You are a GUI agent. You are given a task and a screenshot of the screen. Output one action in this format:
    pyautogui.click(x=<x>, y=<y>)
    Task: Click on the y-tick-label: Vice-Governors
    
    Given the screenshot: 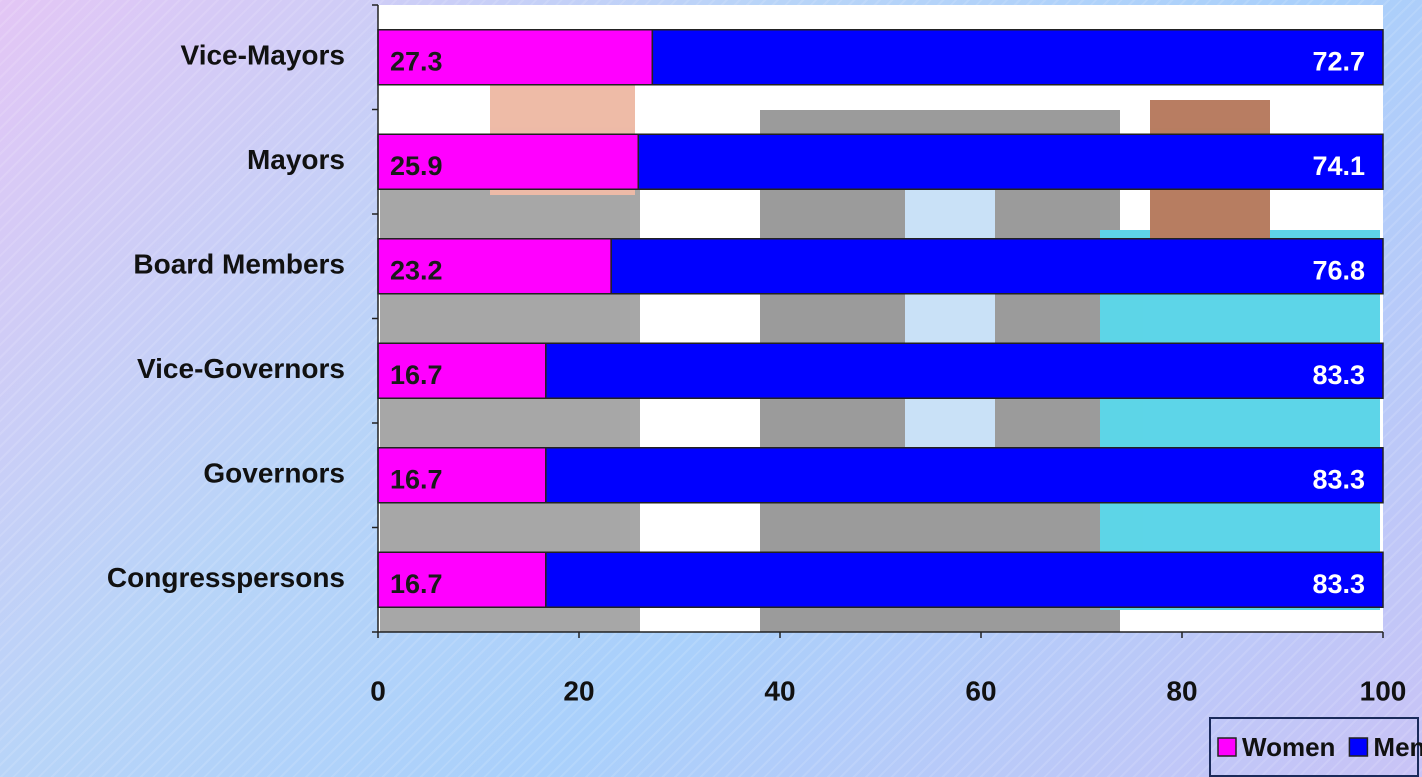 What is the action you would take?
    pyautogui.click(x=241, y=368)
    